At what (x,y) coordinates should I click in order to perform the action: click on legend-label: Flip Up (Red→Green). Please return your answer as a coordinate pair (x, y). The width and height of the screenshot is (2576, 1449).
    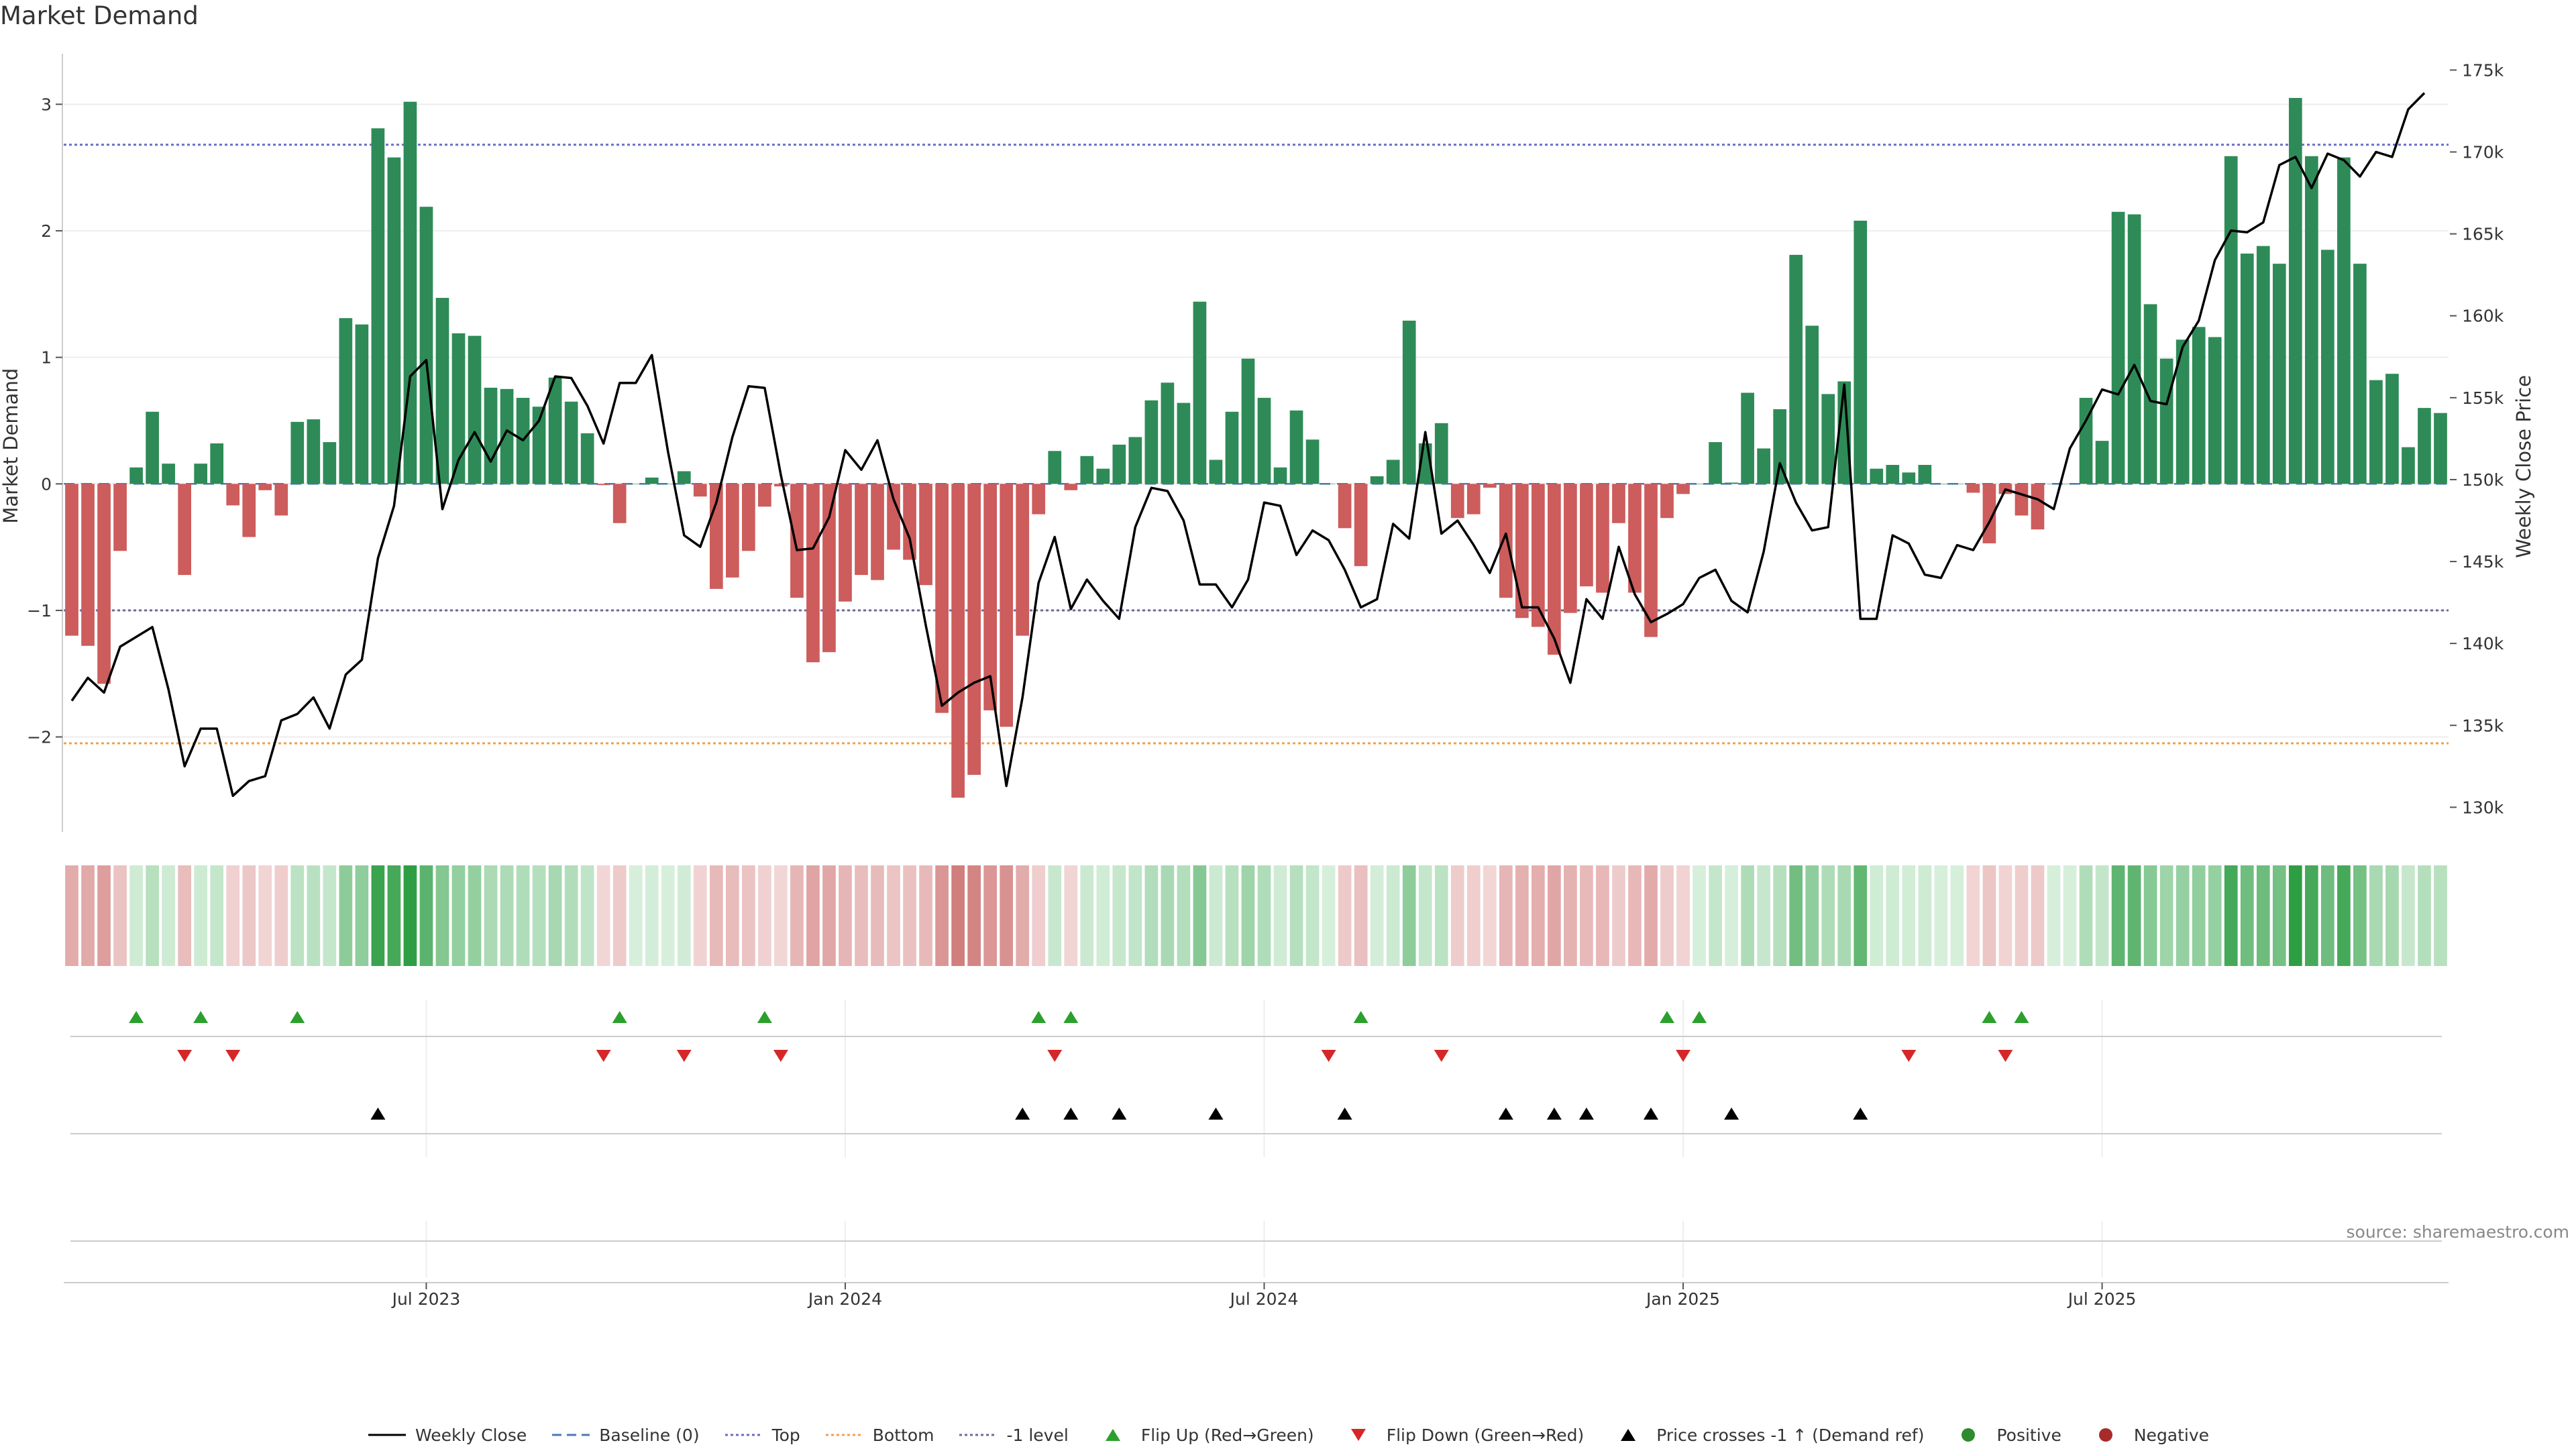
    Looking at the image, I should click on (1227, 1435).